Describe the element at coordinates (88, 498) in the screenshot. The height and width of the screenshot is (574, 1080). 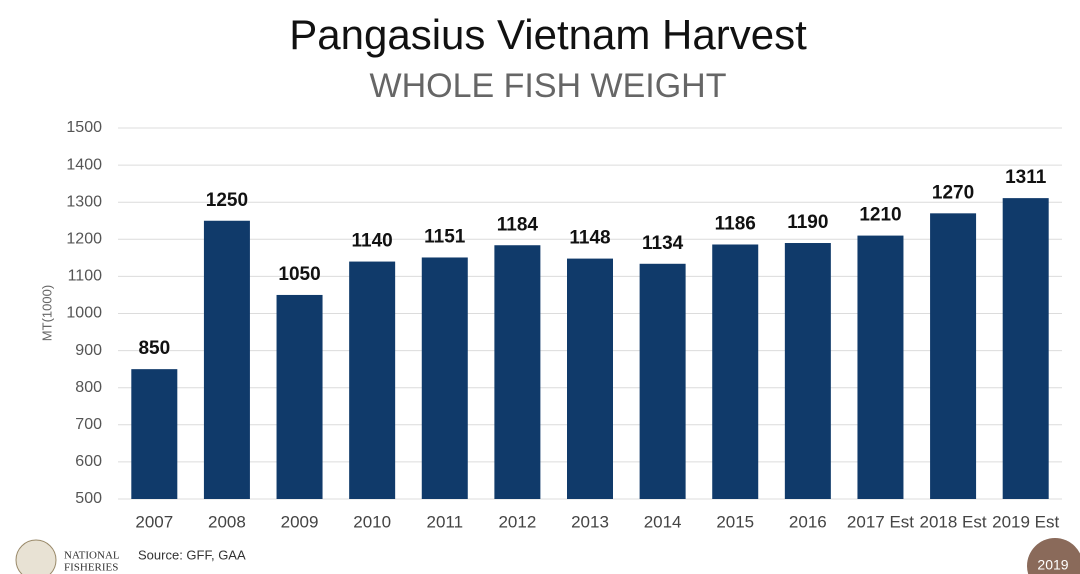
I see `y-tick-label: 500` at that location.